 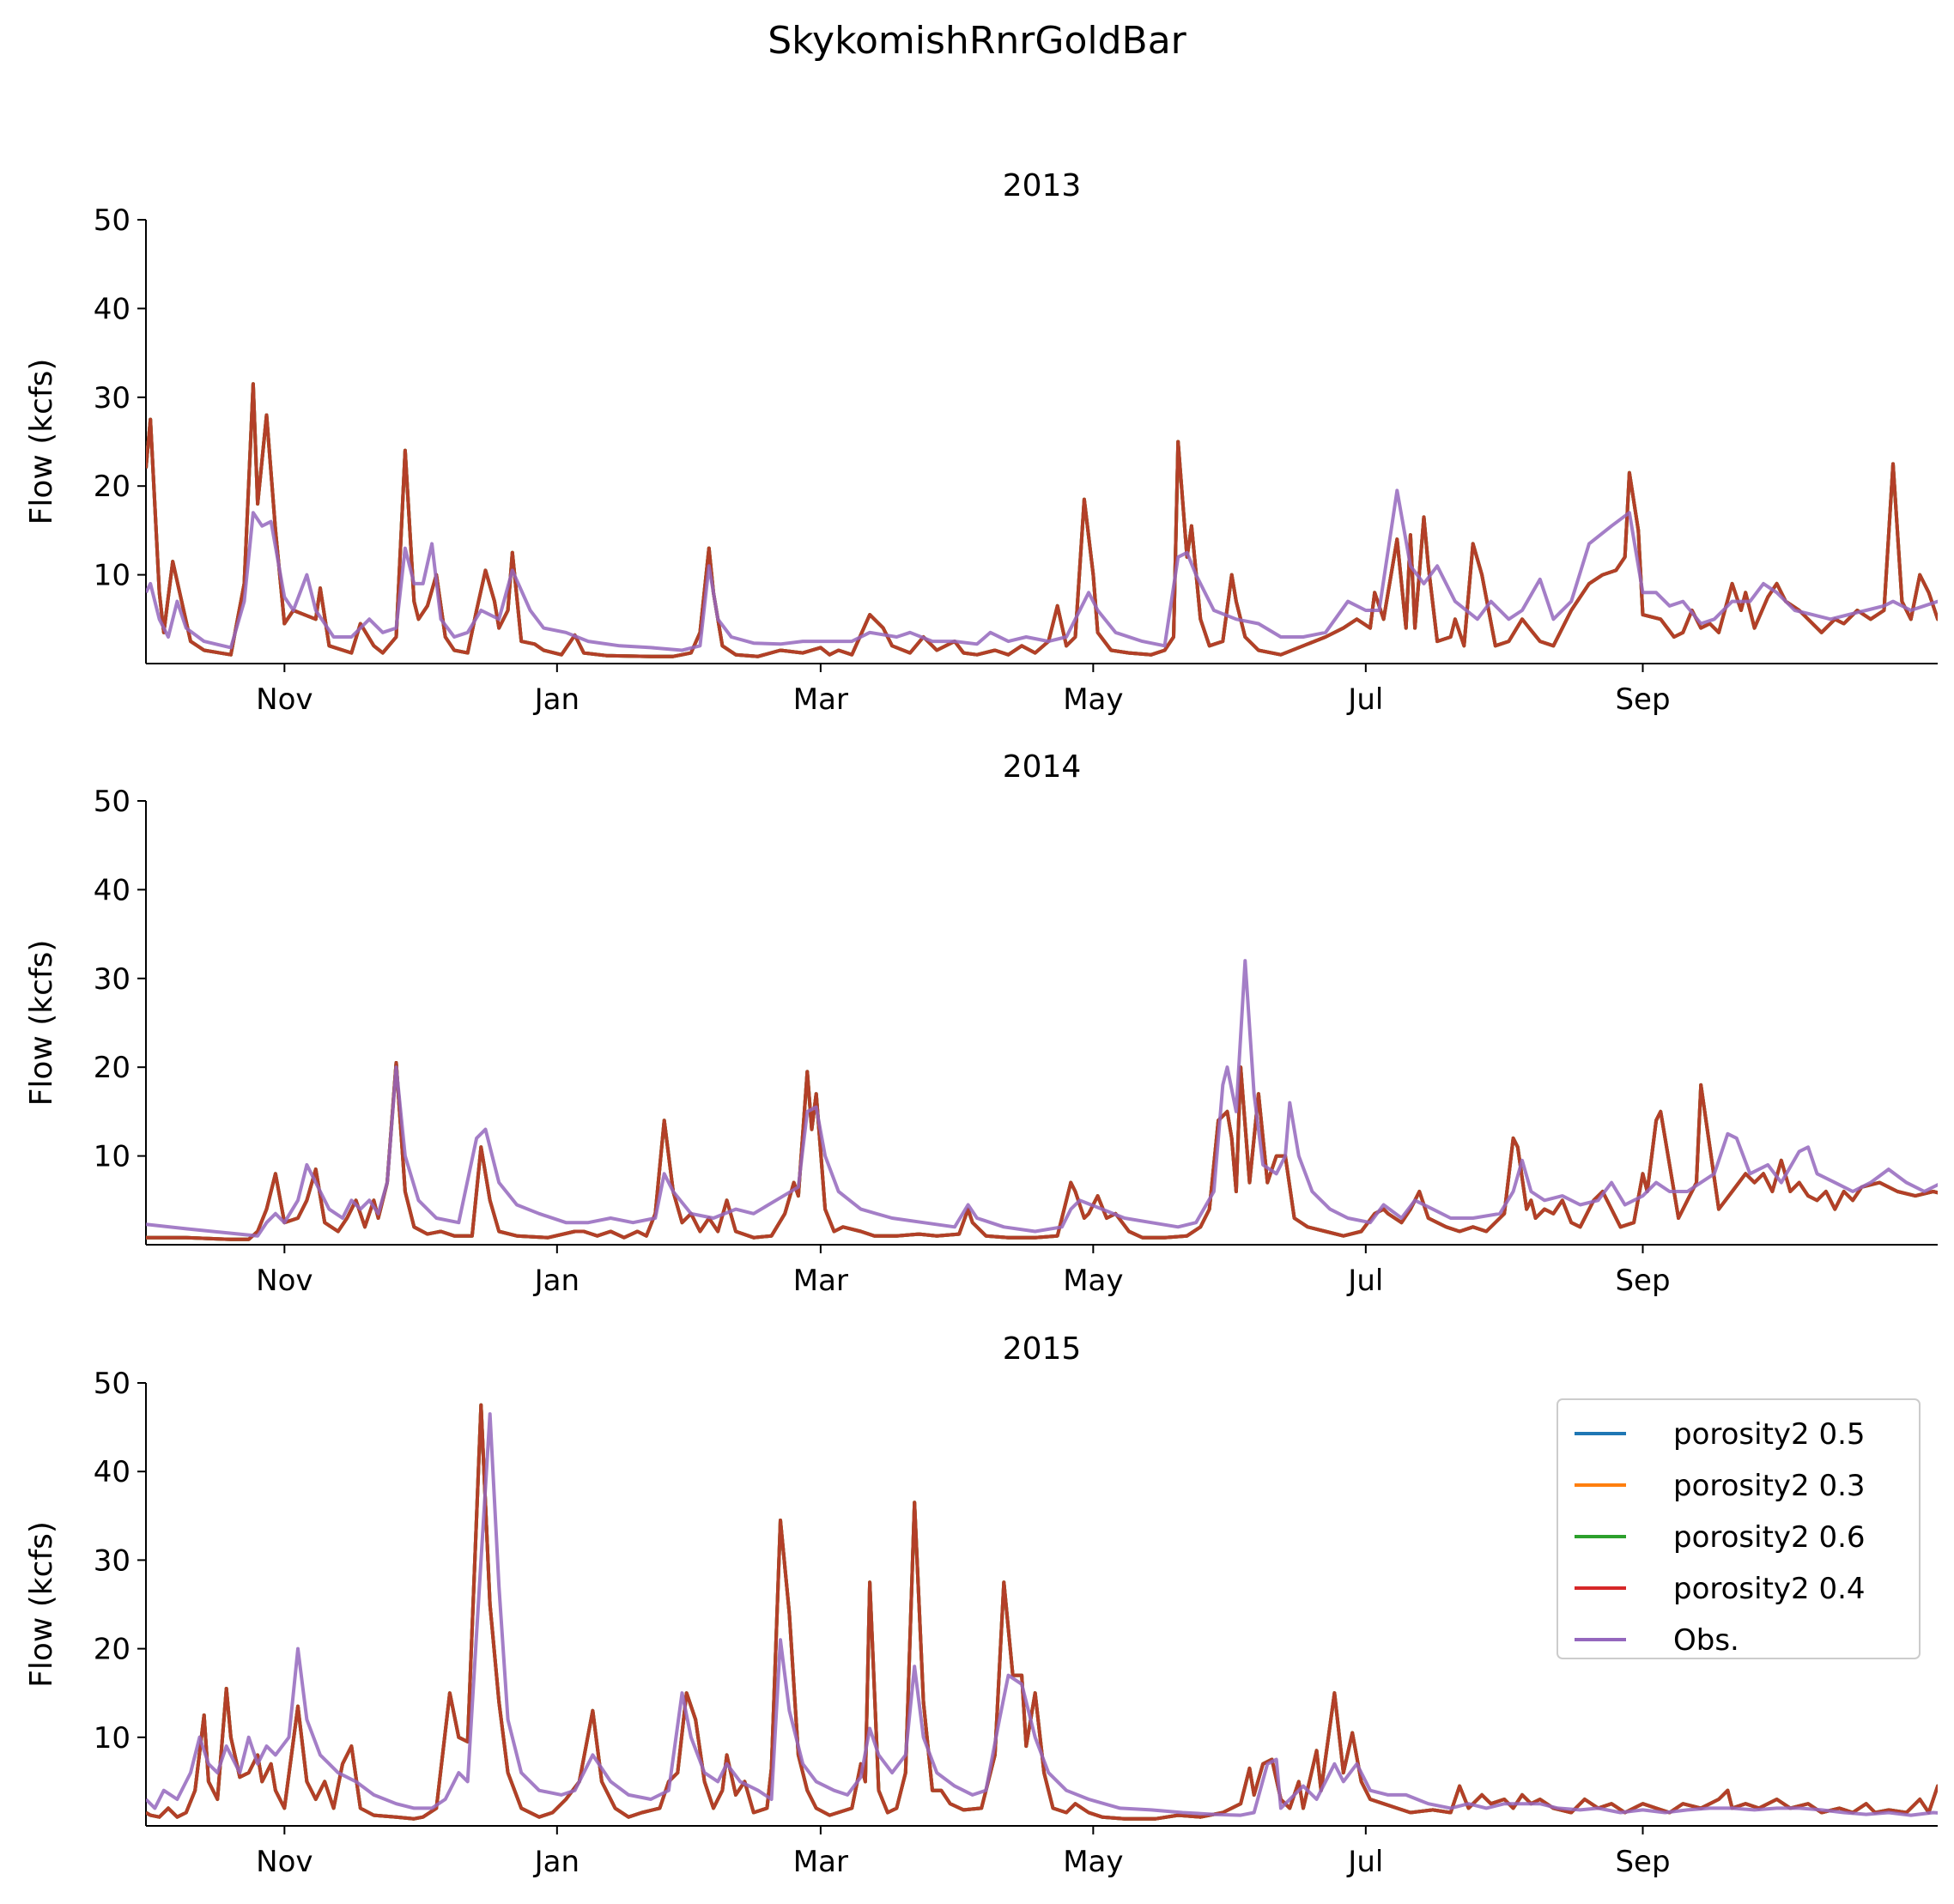 I want to click on panel-title: 2014, so click(x=1042, y=767).